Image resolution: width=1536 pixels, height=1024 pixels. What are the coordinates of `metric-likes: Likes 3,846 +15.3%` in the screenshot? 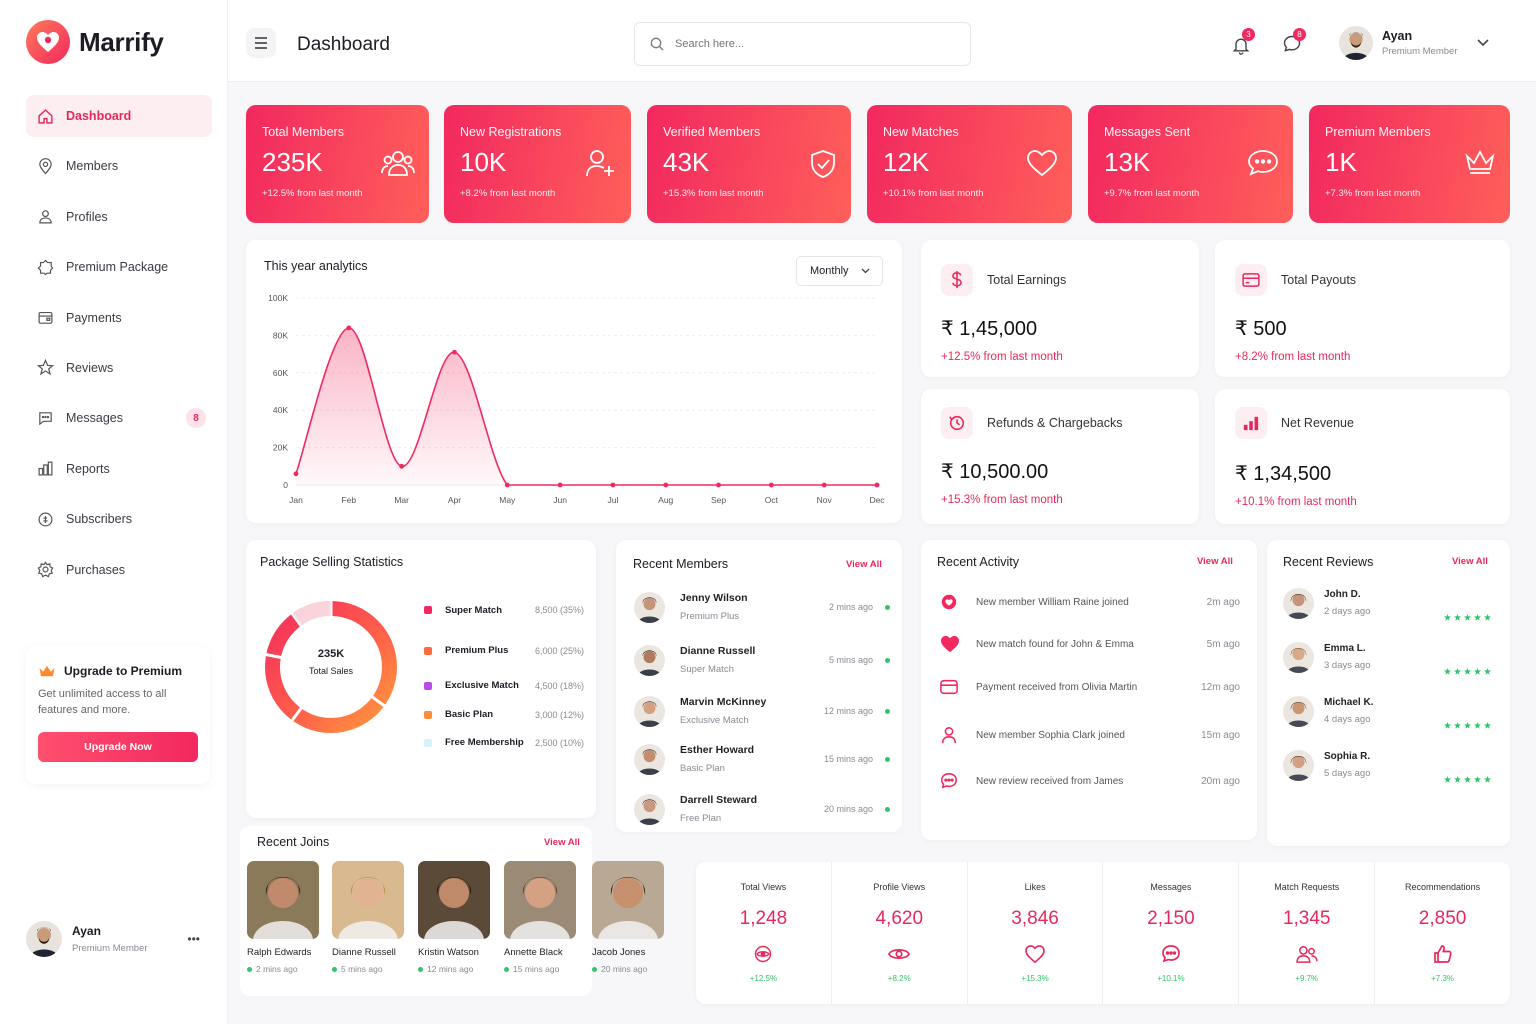 It's located at (1036, 933).